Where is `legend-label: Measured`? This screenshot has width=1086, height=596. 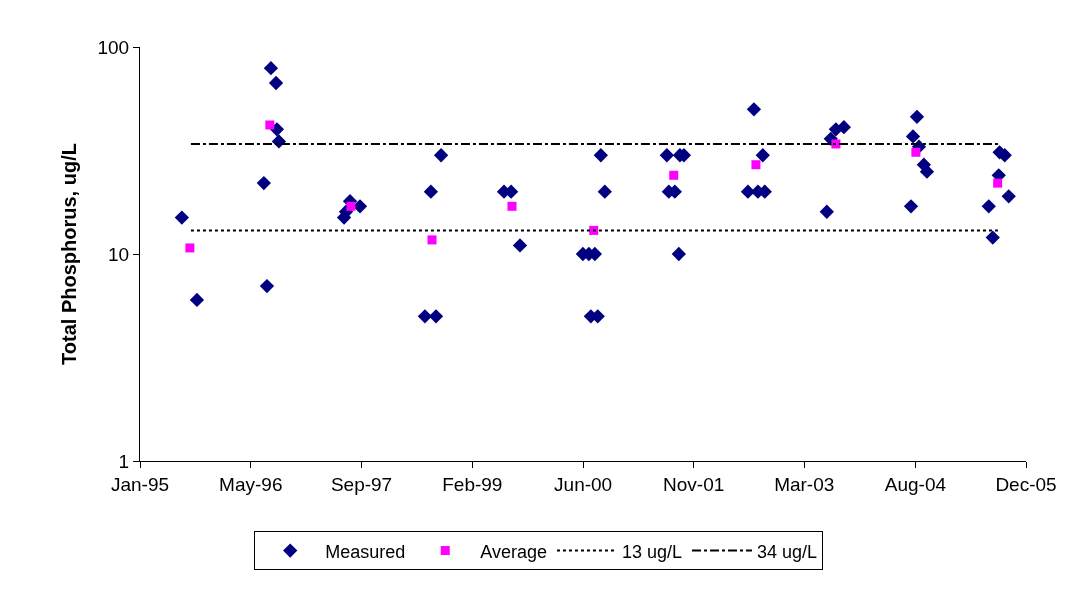 legend-label: Measured is located at coordinates (365, 551).